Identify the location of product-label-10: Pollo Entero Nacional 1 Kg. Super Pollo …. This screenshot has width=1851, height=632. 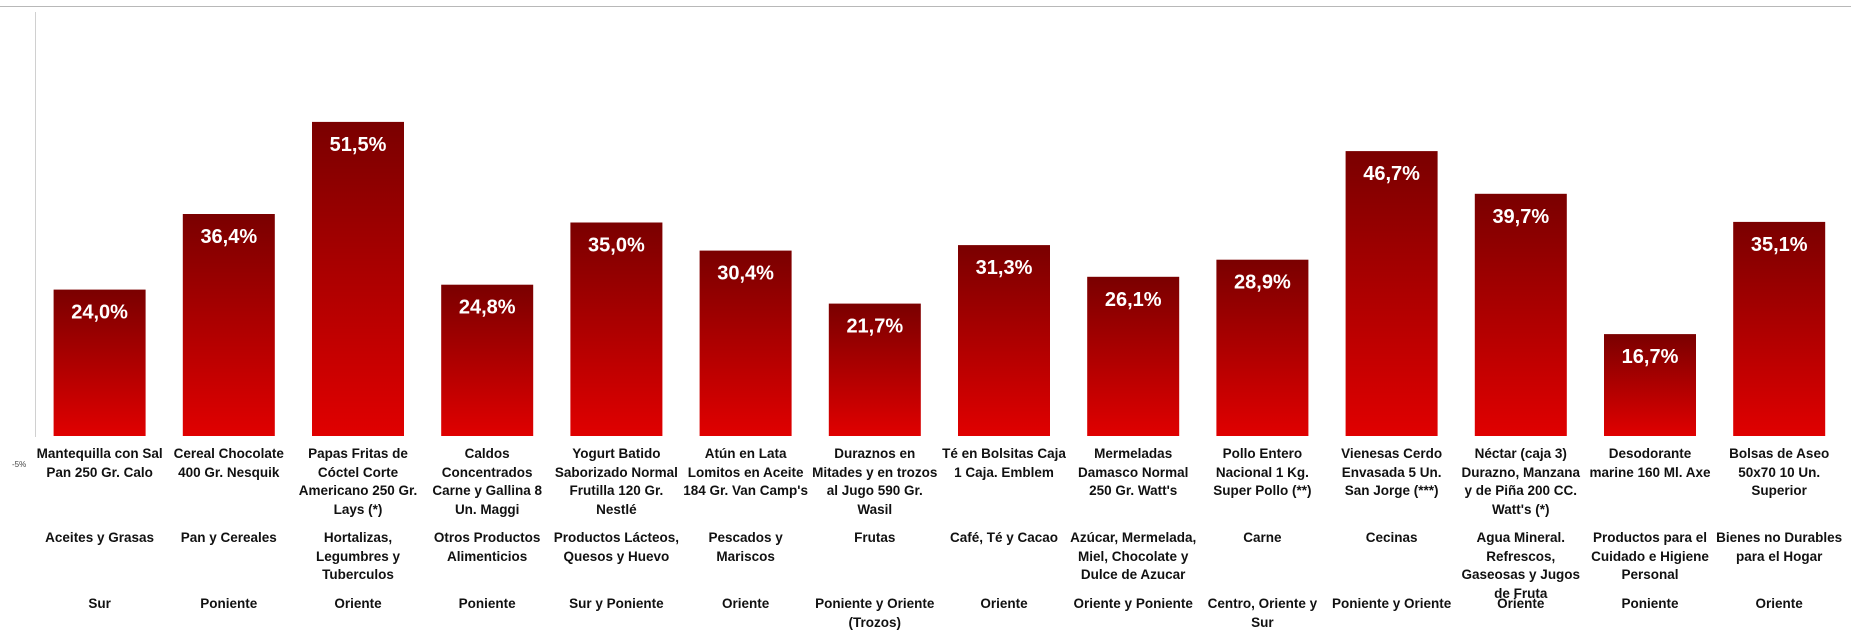
(1262, 472).